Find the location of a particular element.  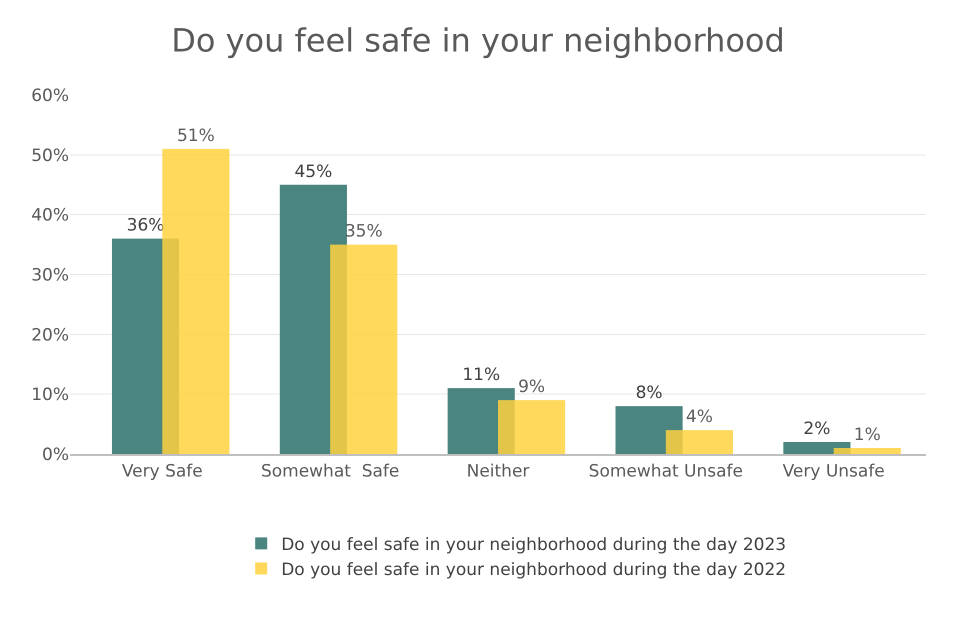

data-label: 51% is located at coordinates (195, 136).